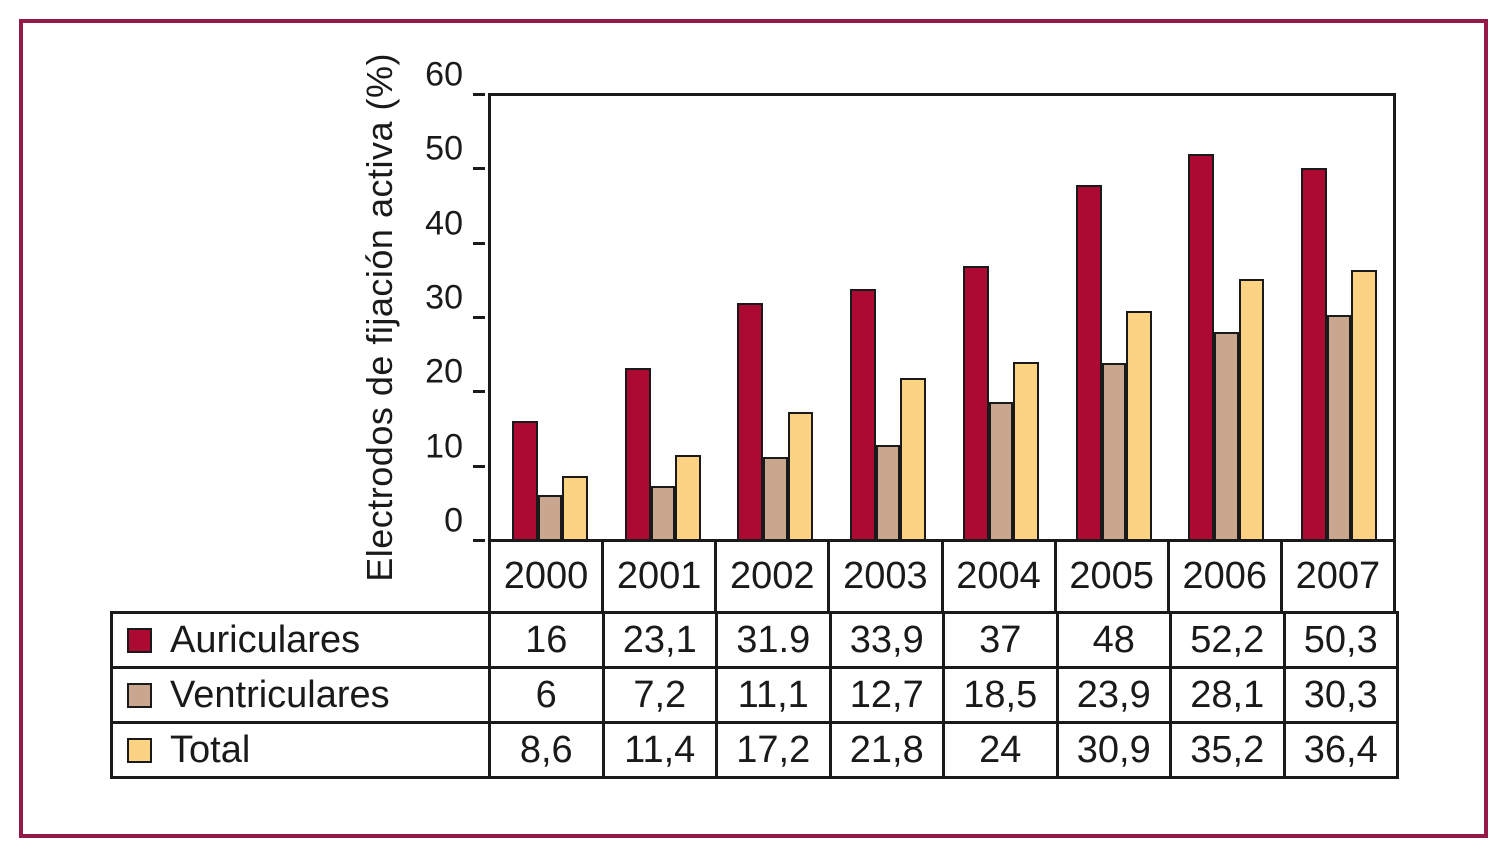 The image size is (1512, 854). I want to click on legend-cell-ventriculares: Ventriculares, so click(300, 695).